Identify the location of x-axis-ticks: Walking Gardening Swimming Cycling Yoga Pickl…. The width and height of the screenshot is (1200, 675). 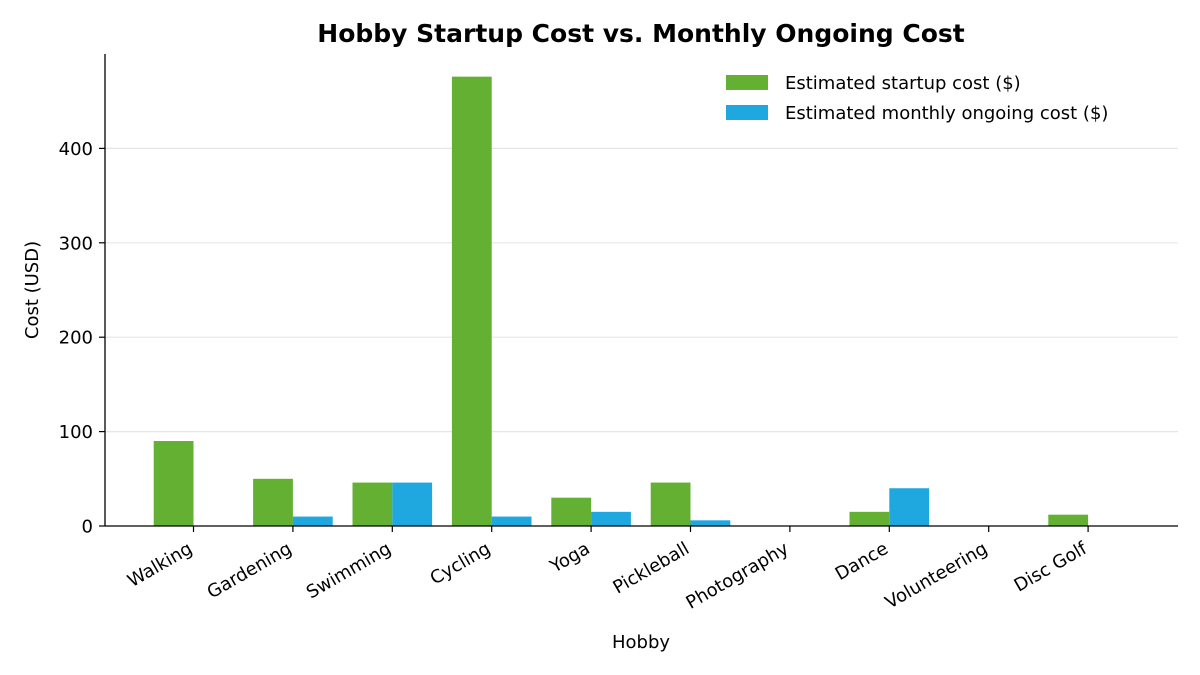
(607, 570).